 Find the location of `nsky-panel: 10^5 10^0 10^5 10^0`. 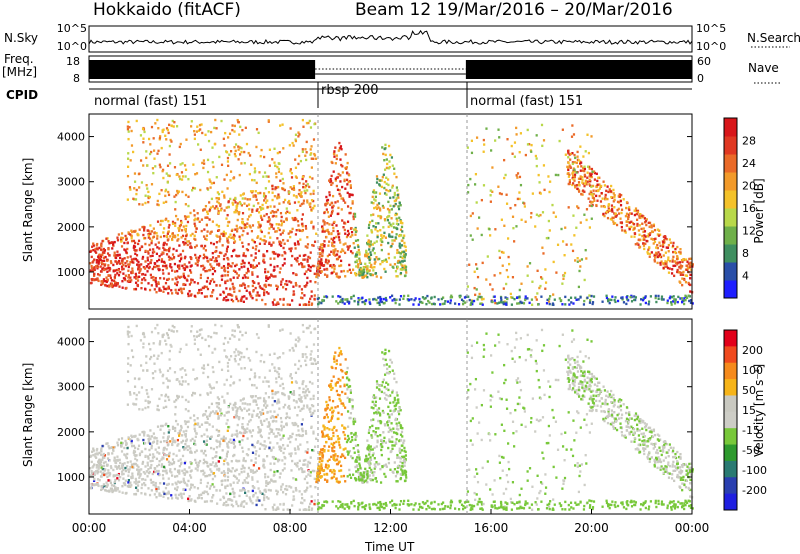

nsky-panel: 10^5 10^0 10^5 10^0 is located at coordinates (423, 37).